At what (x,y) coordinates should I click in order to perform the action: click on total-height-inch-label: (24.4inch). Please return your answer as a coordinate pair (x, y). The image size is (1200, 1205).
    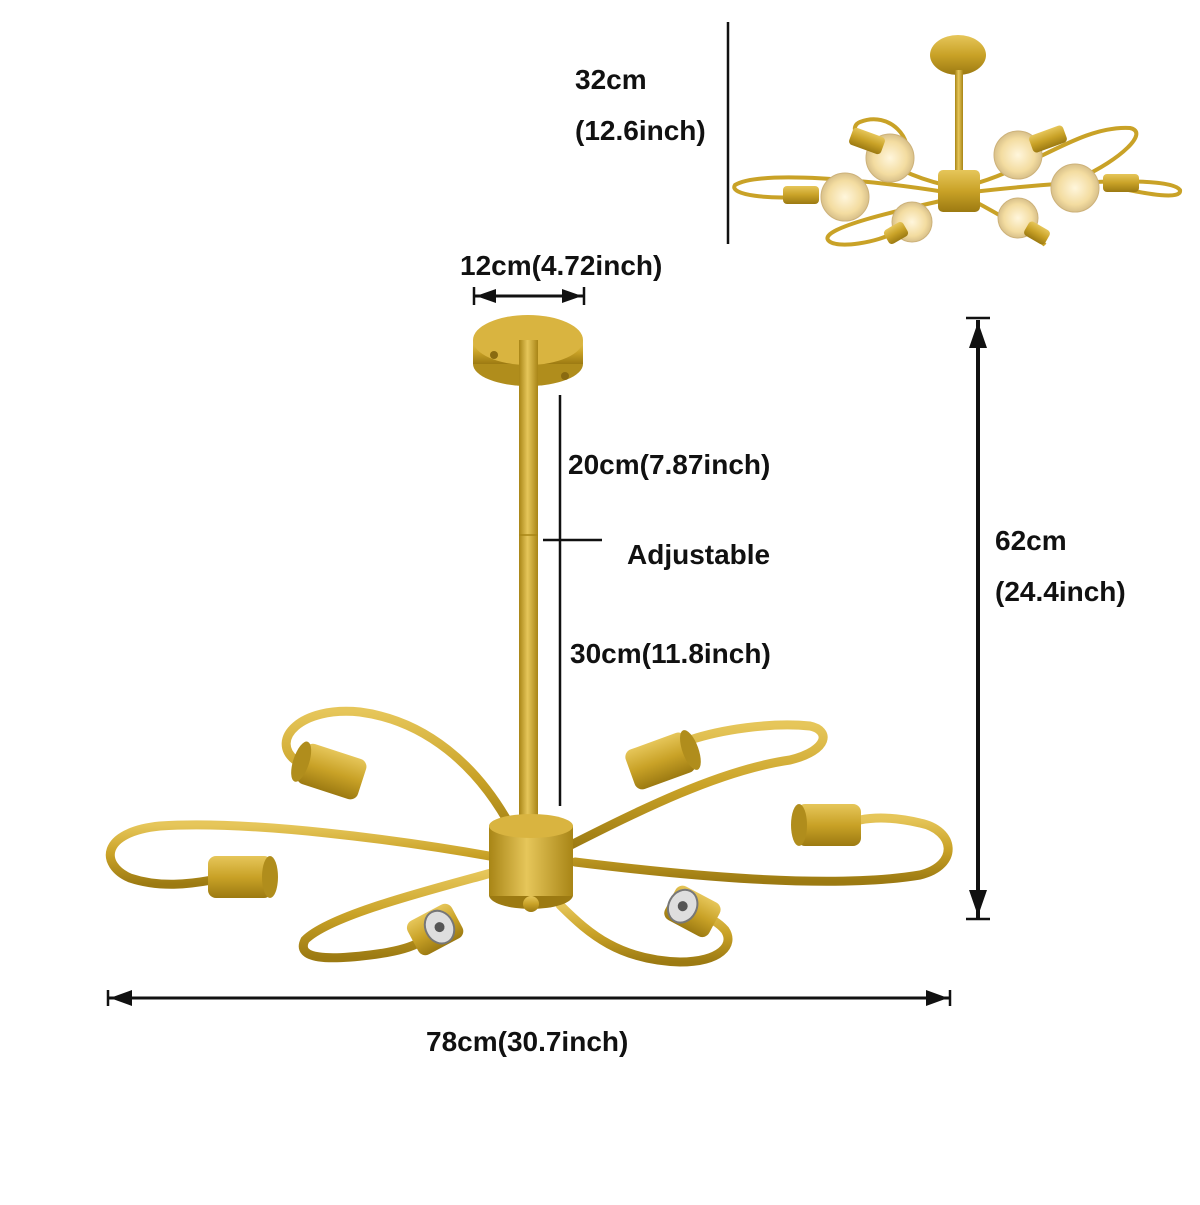
    Looking at the image, I should click on (1060, 591).